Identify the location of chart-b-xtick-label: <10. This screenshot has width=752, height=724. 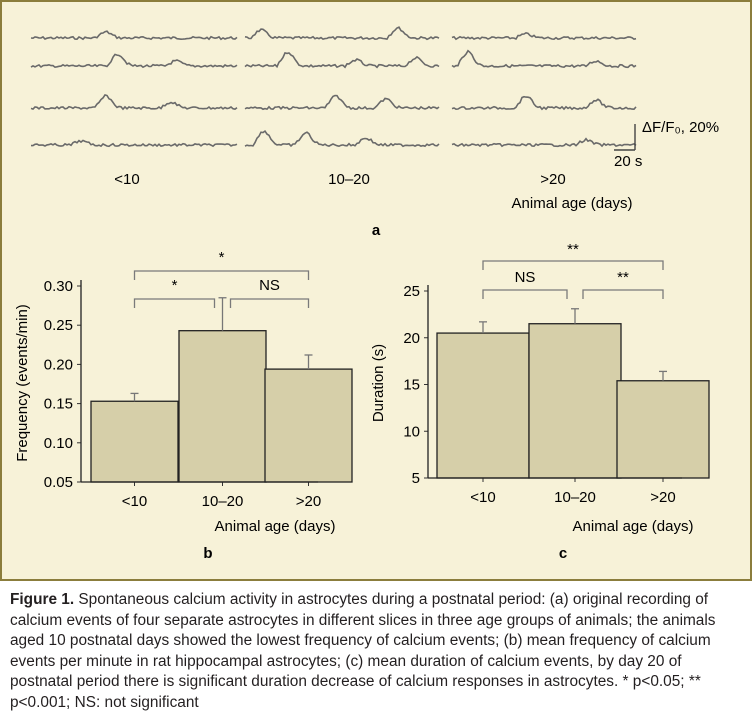
(134, 501).